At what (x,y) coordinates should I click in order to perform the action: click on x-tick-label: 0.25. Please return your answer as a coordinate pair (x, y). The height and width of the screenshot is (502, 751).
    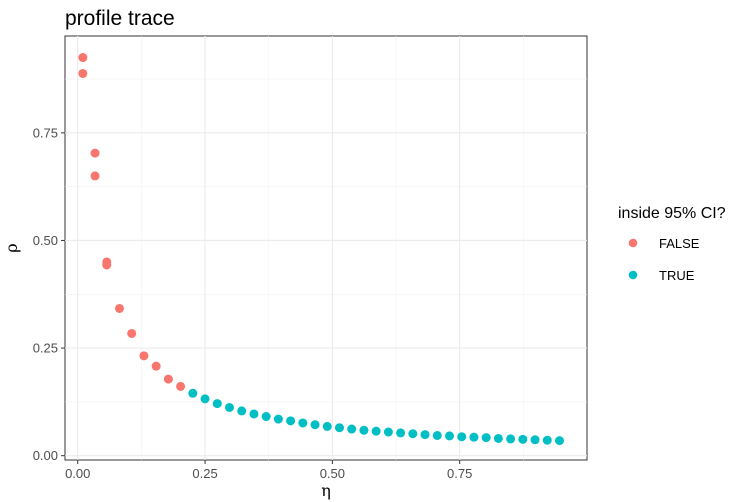
    Looking at the image, I should click on (204, 473).